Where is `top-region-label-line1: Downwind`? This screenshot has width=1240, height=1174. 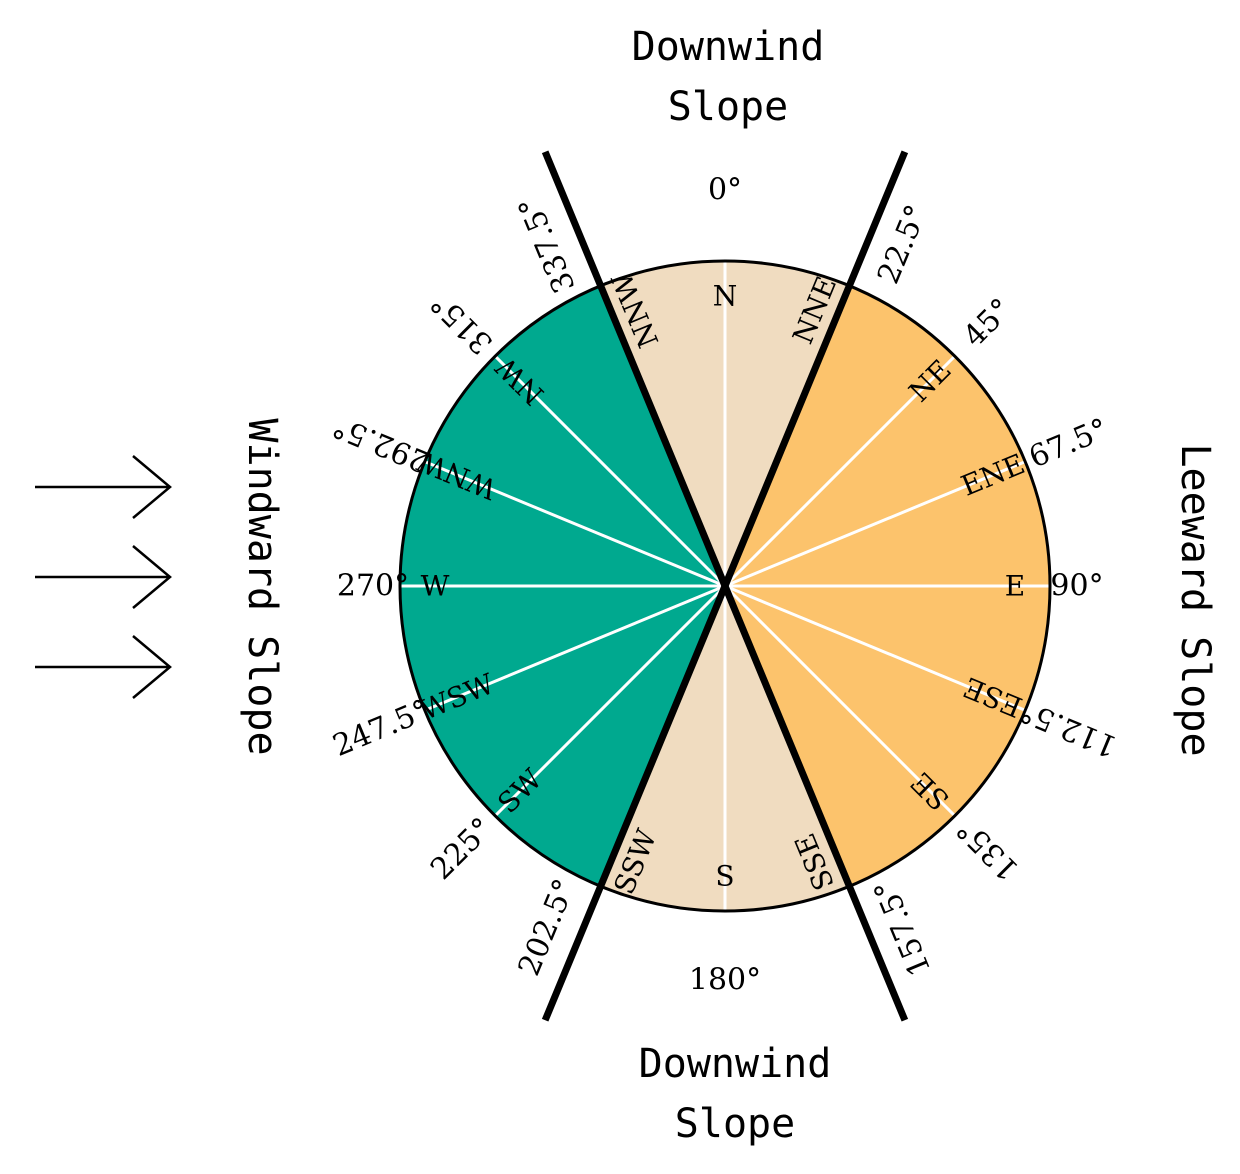 top-region-label-line1: Downwind is located at coordinates (728, 47).